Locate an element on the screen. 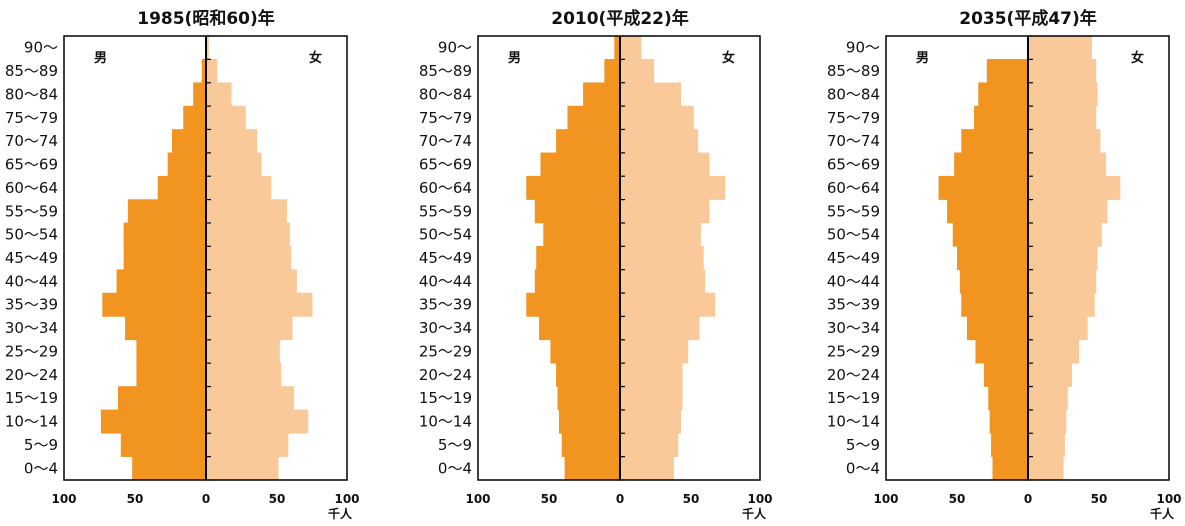 Image resolution: width=1185 pixels, height=526 pixels. age-label: 75～79 is located at coordinates (853, 118).